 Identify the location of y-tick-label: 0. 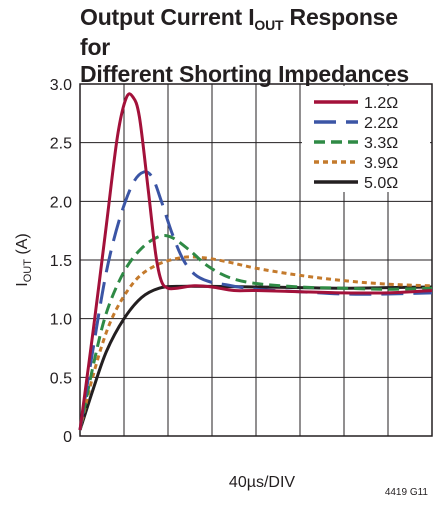
(67, 437).